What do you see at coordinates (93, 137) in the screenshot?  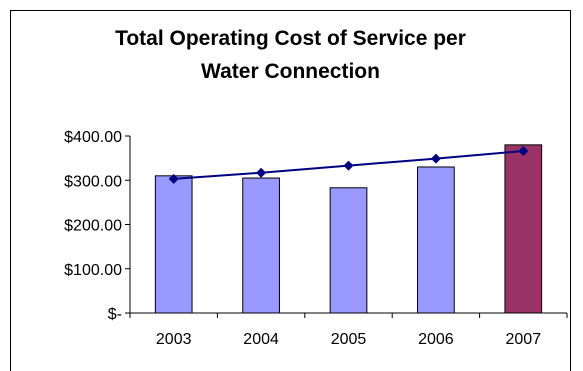 I see `y-tick-label: $400.00` at bounding box center [93, 137].